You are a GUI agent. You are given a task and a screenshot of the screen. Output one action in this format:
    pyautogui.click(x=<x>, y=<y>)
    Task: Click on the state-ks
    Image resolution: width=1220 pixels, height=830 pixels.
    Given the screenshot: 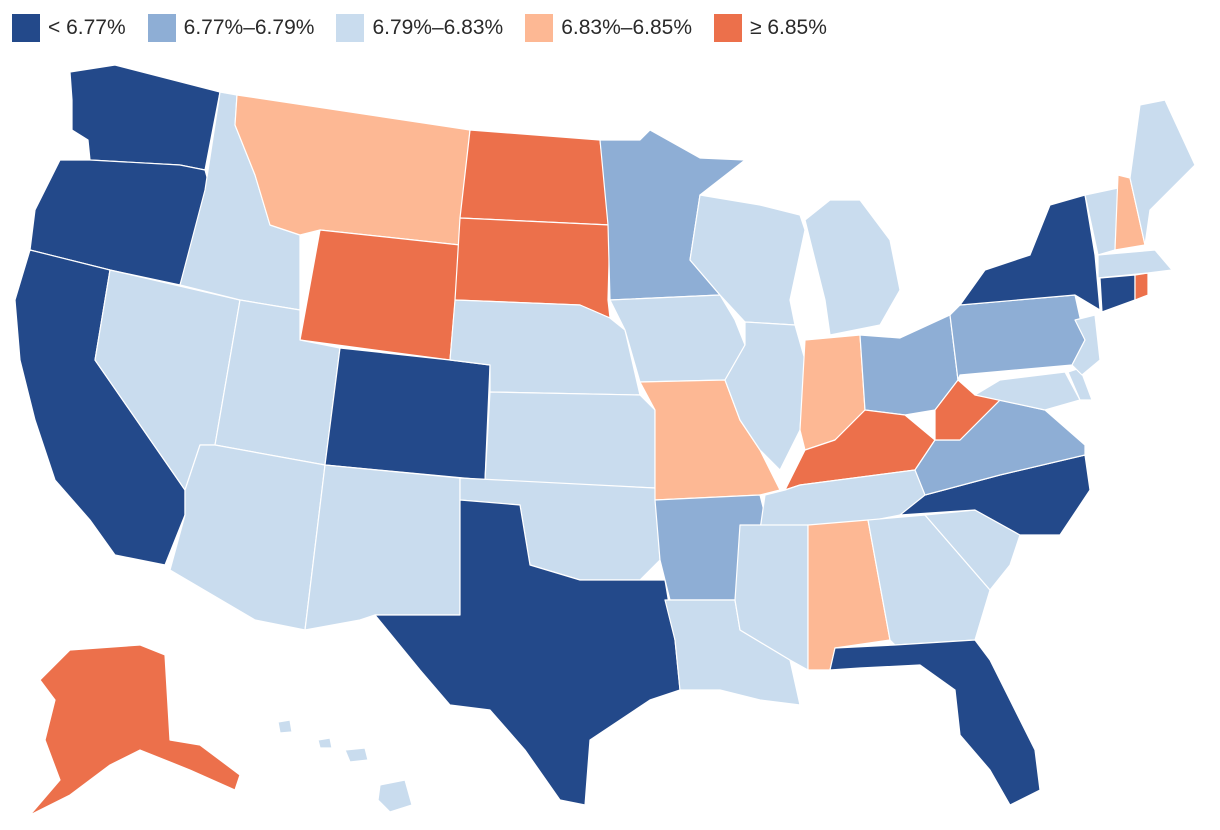 What is the action you would take?
    pyautogui.click(x=570, y=440)
    